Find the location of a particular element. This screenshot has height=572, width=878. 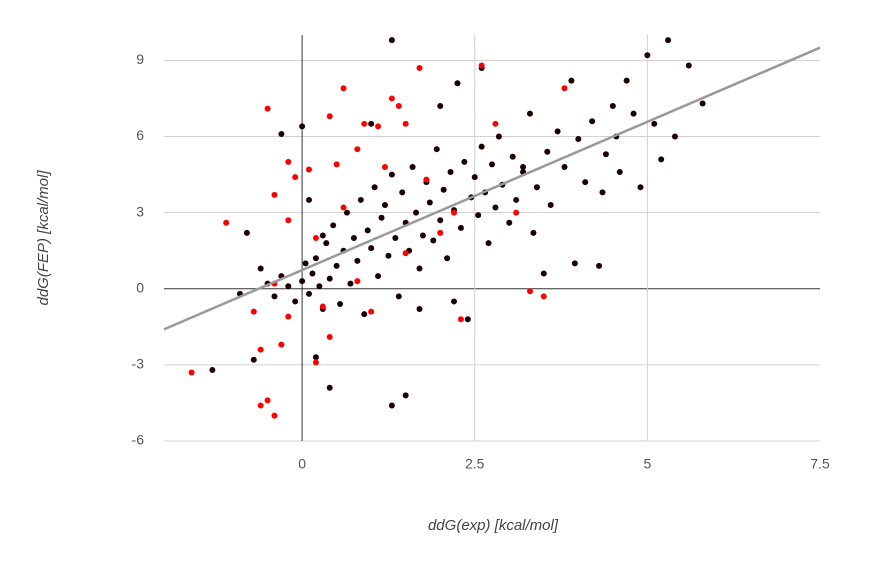

y-tick-label: 0 is located at coordinates (140, 287).